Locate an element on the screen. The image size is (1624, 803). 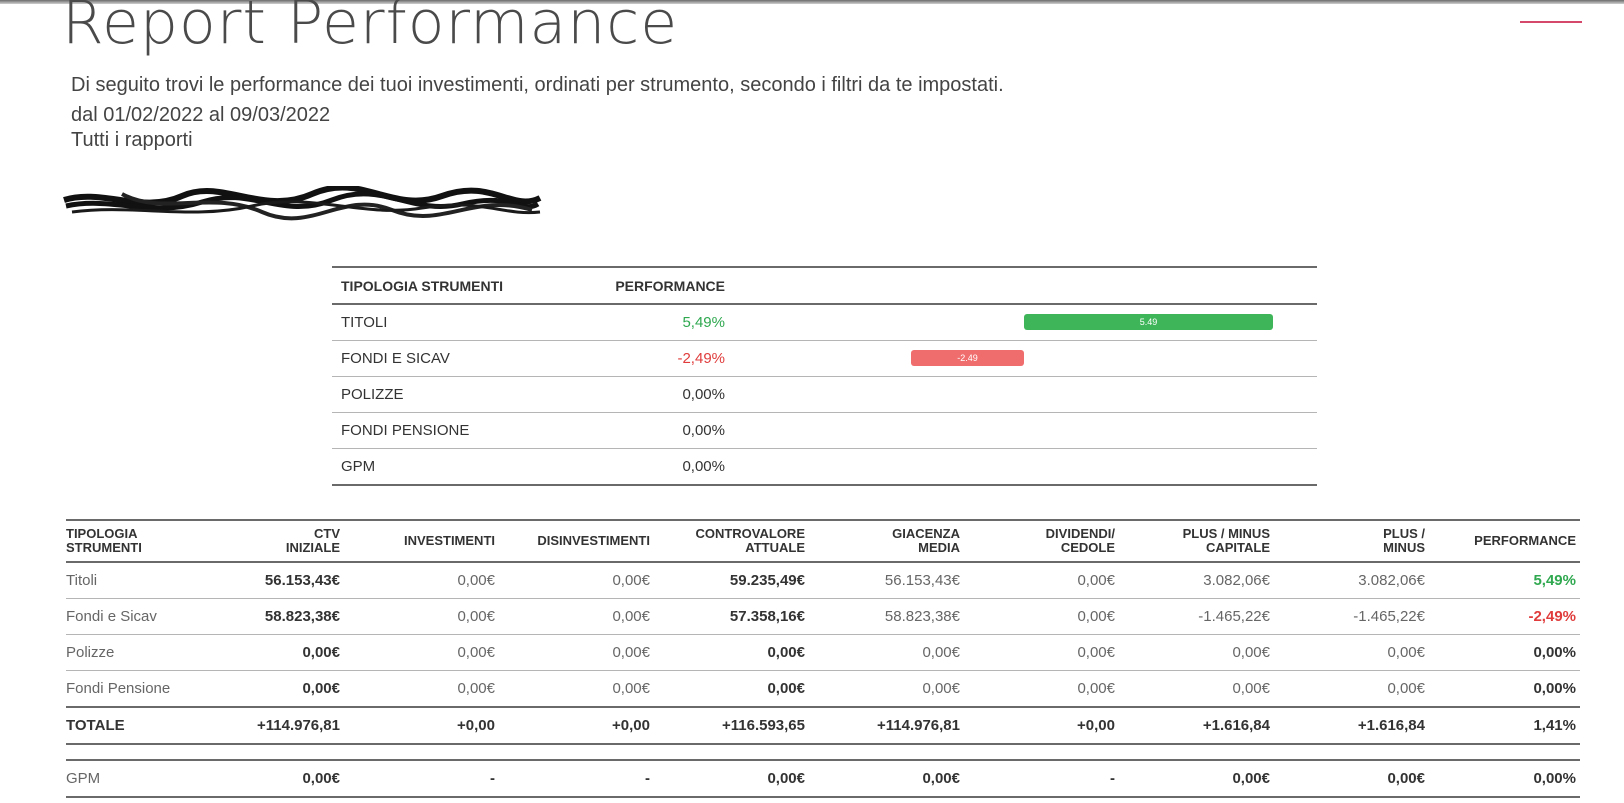
cell-gain: +1.616,84 is located at coordinates (1351, 725).